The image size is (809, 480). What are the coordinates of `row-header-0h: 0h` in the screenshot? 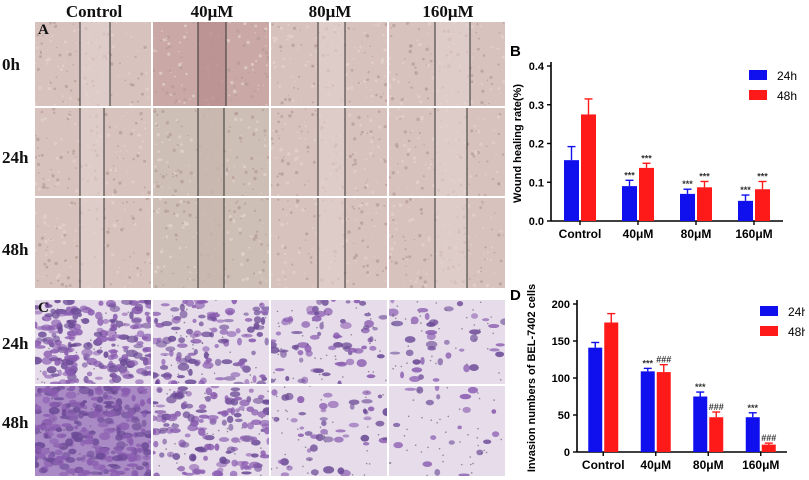 It's located at (11, 64).